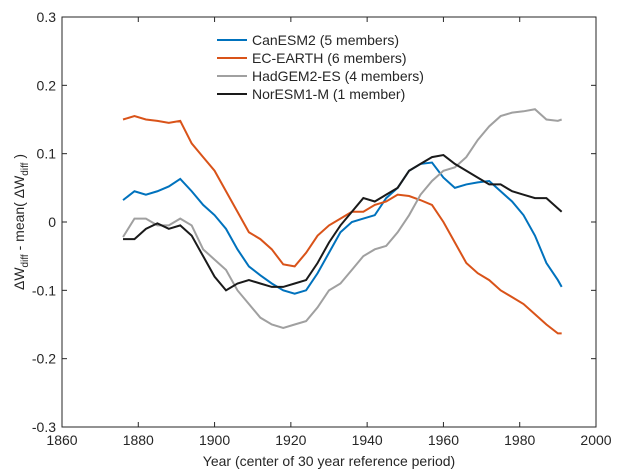  Describe the element at coordinates (328, 94) in the screenshot. I see `legend-label: NorESM1-M (1 member)` at that location.